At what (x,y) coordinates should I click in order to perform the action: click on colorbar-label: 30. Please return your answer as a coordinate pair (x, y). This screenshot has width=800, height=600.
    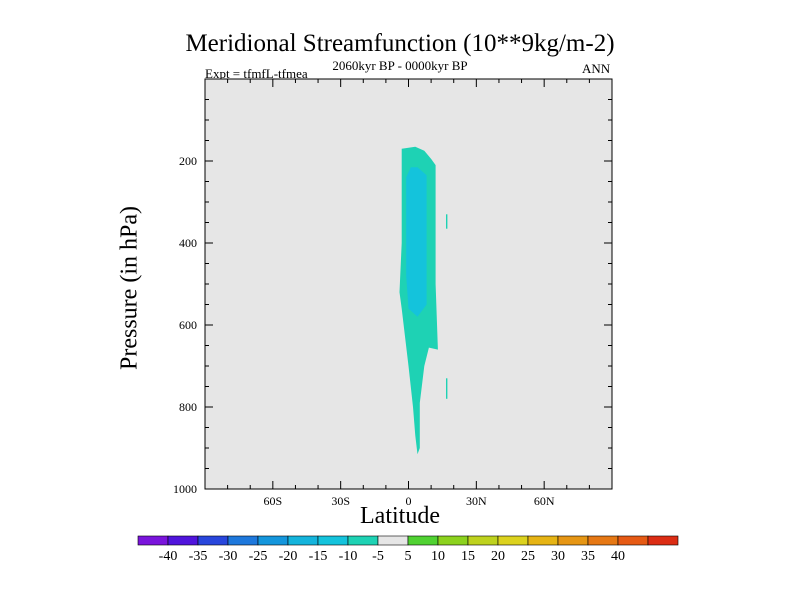
    Looking at the image, I should click on (558, 556).